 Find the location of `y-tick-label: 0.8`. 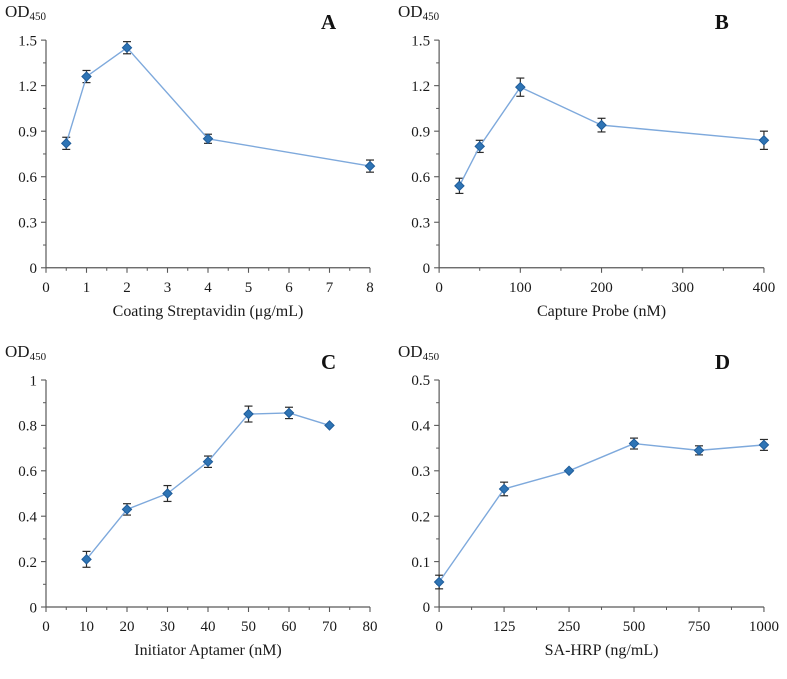

y-tick-label: 0.8 is located at coordinates (27, 427).